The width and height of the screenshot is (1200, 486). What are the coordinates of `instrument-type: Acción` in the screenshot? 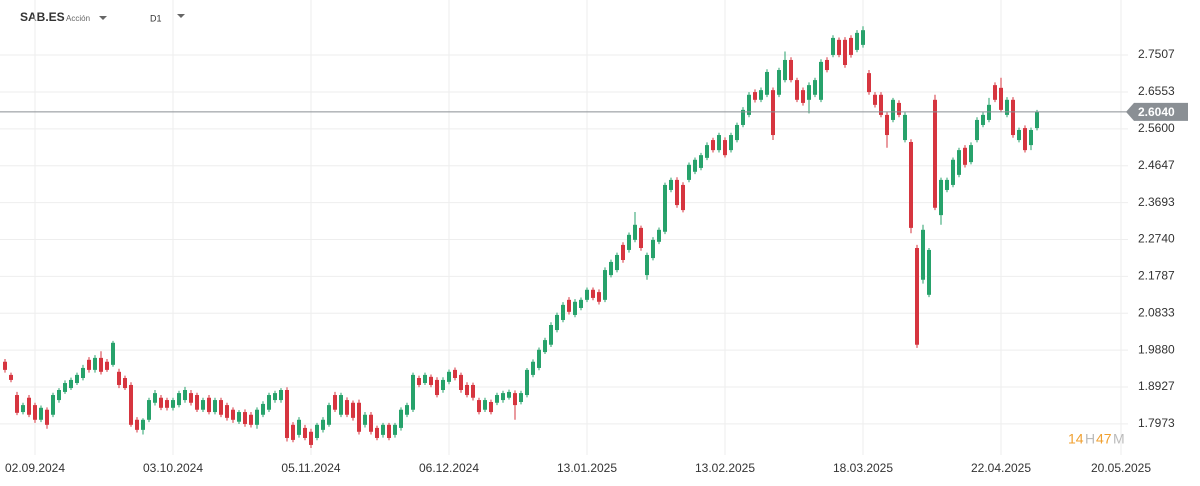 It's located at (78, 18).